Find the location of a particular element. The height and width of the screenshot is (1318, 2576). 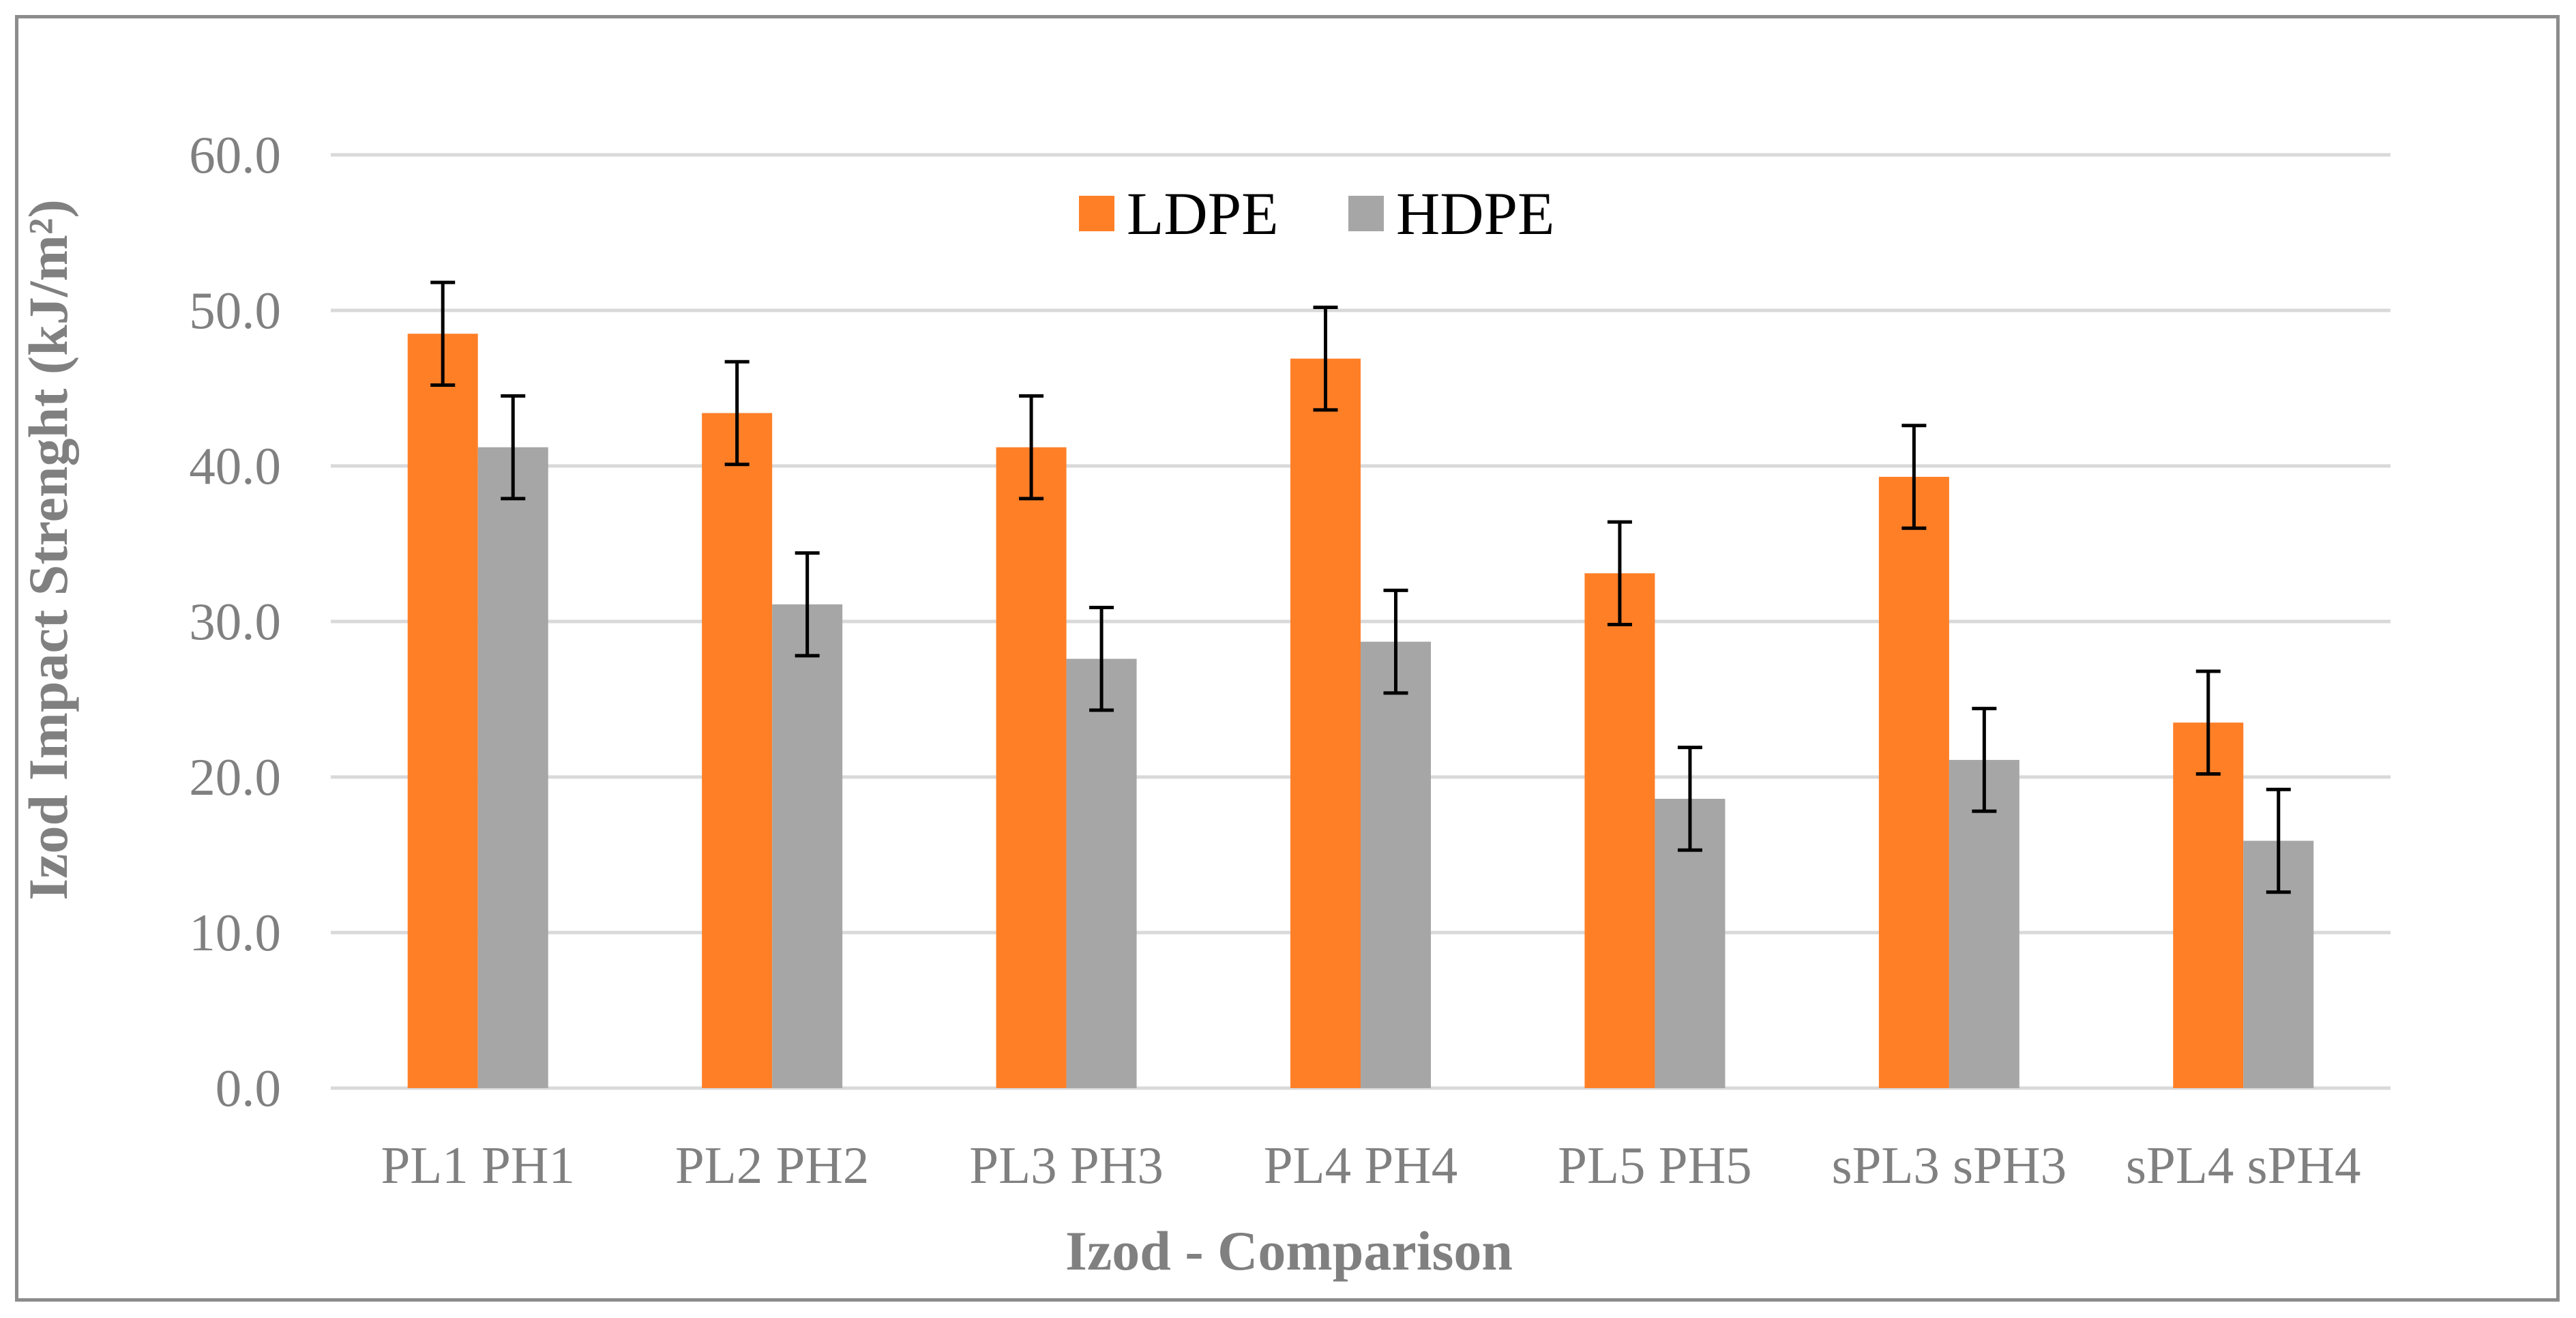

y-tick-label: 30.0 is located at coordinates (235, 621).